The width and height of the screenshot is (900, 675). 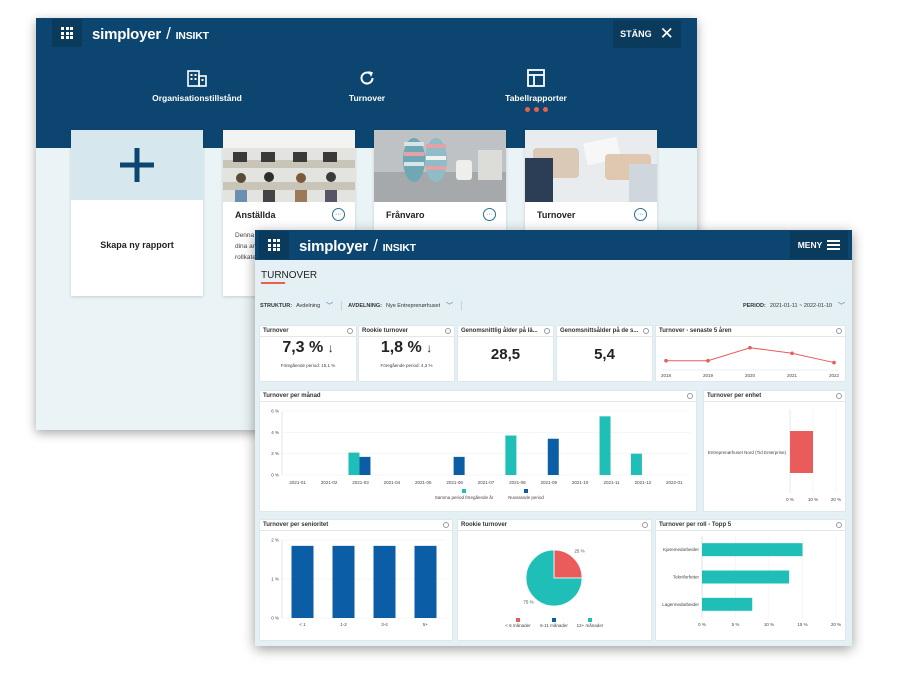 I want to click on active-indicator, so click(x=536, y=109).